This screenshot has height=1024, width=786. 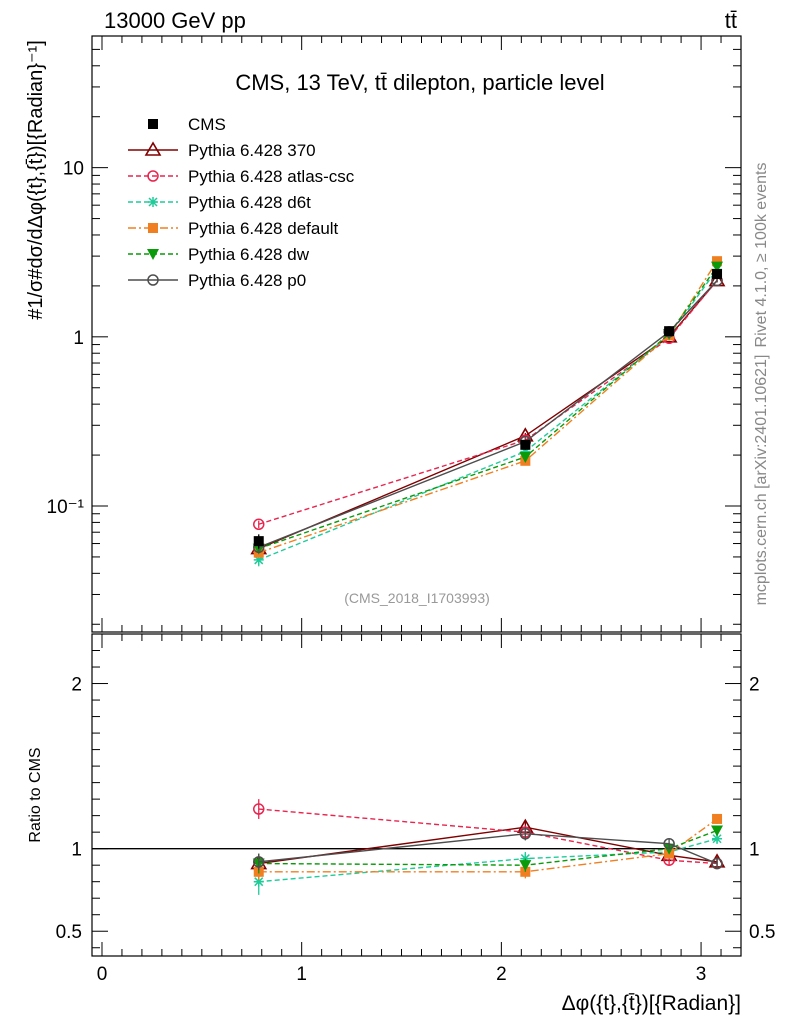 I want to click on ratio-line-pythia-6-428-dw, so click(x=488, y=847).